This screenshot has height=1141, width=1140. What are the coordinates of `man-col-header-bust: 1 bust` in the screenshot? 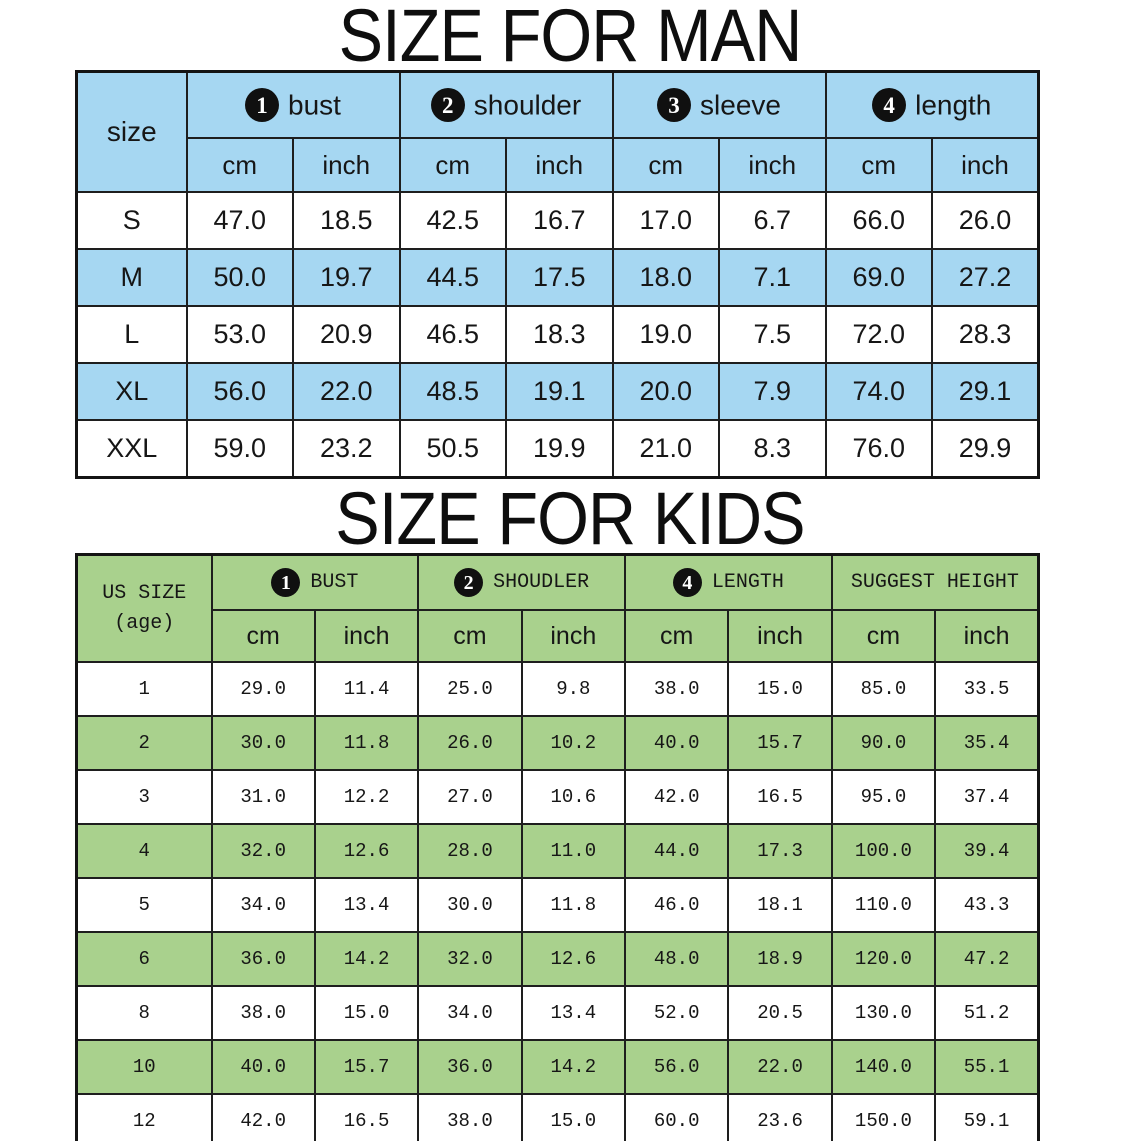 It's located at (293, 104).